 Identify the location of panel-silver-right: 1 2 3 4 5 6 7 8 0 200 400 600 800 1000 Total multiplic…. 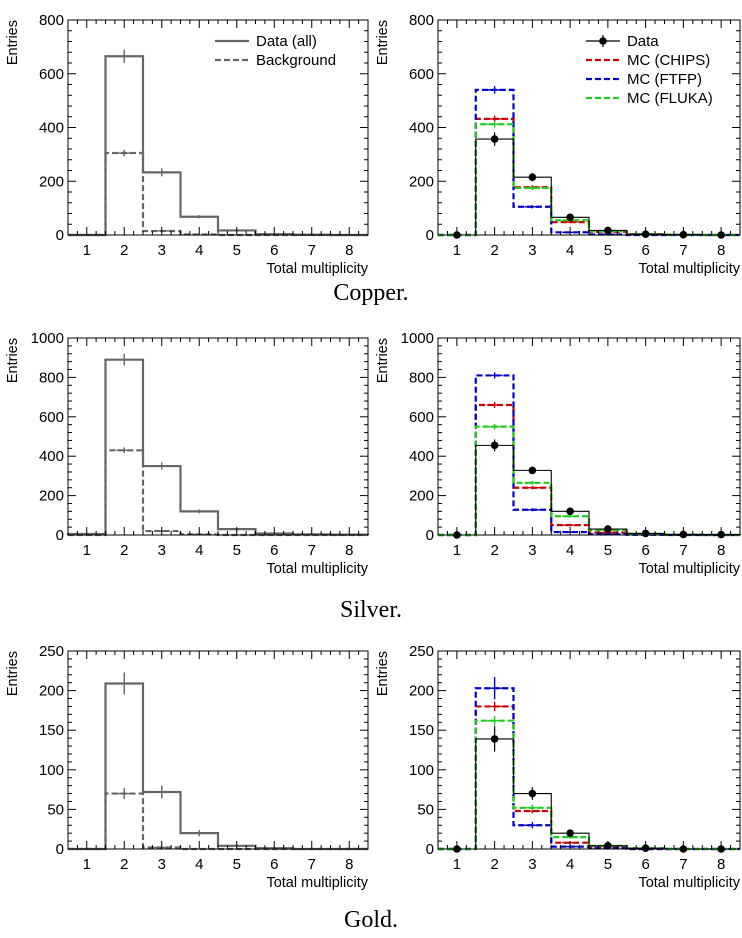
(558, 453).